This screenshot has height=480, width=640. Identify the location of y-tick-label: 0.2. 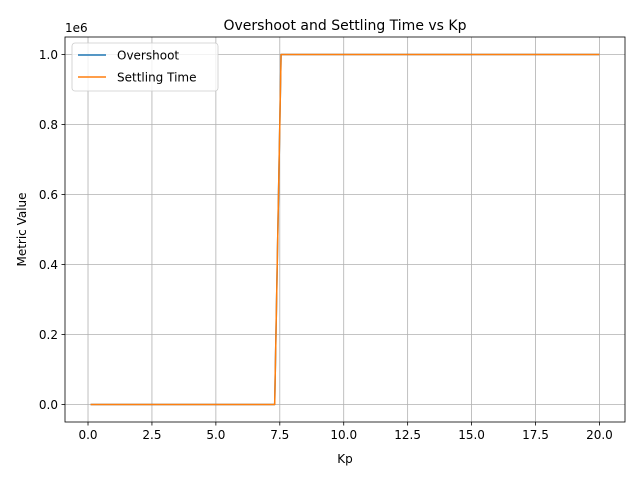
(48, 335).